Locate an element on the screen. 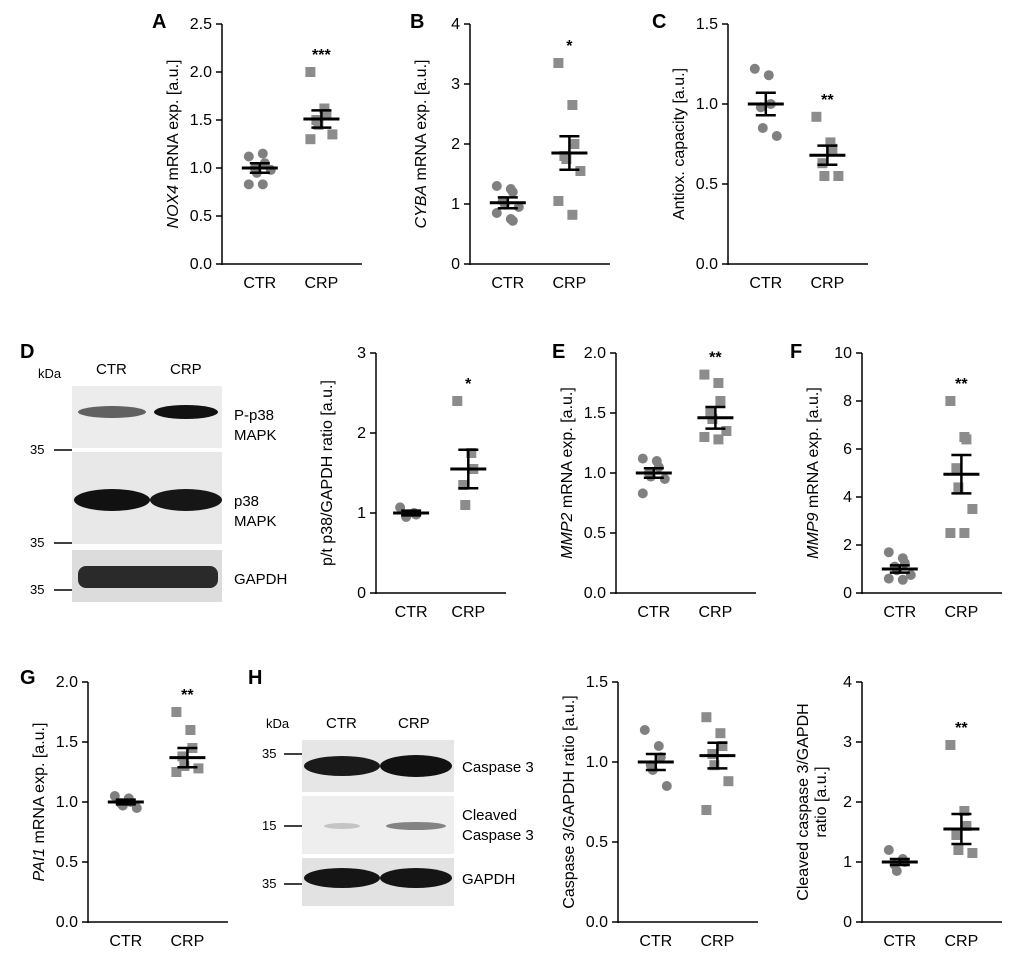 The image size is (1020, 954). blot-h-label-caspase: Caspase 3 is located at coordinates (498, 767).